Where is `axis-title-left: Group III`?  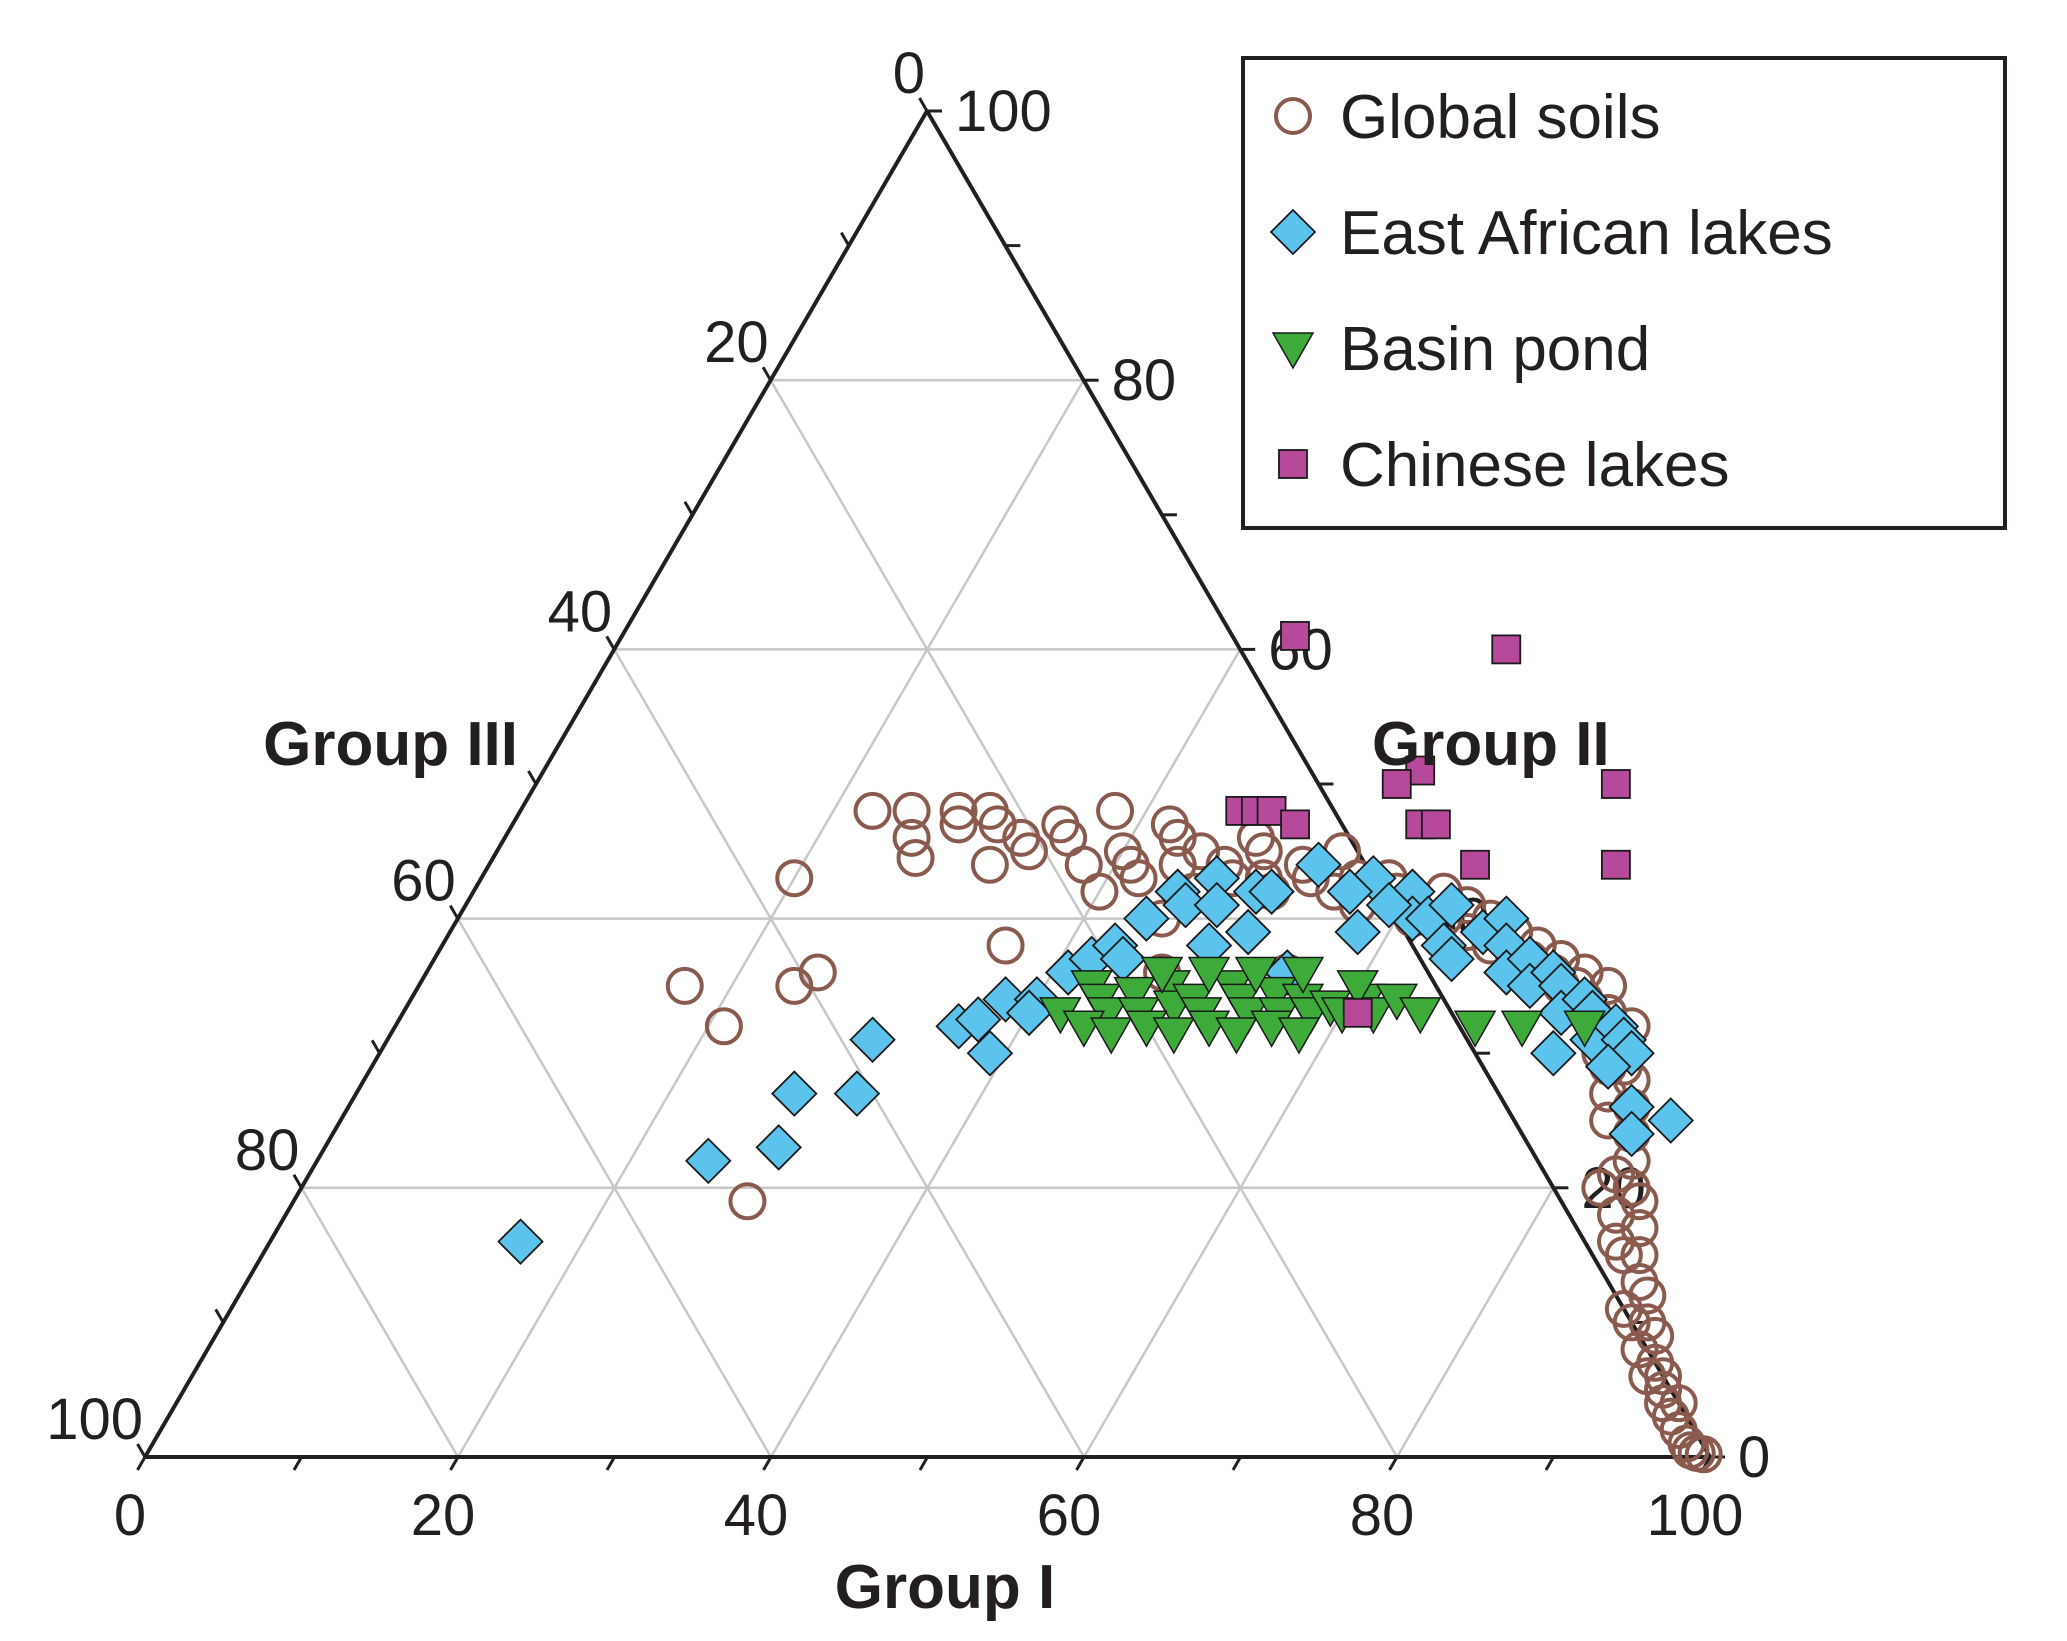
axis-title-left: Group III is located at coordinates (390, 744).